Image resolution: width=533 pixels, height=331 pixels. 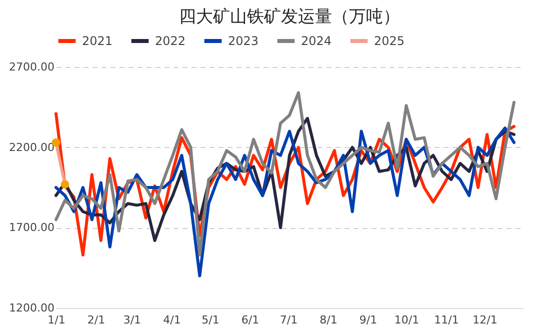 What do you see at coordinates (289, 320) in the screenshot?
I see `x-tick-label: 7/1` at bounding box center [289, 320].